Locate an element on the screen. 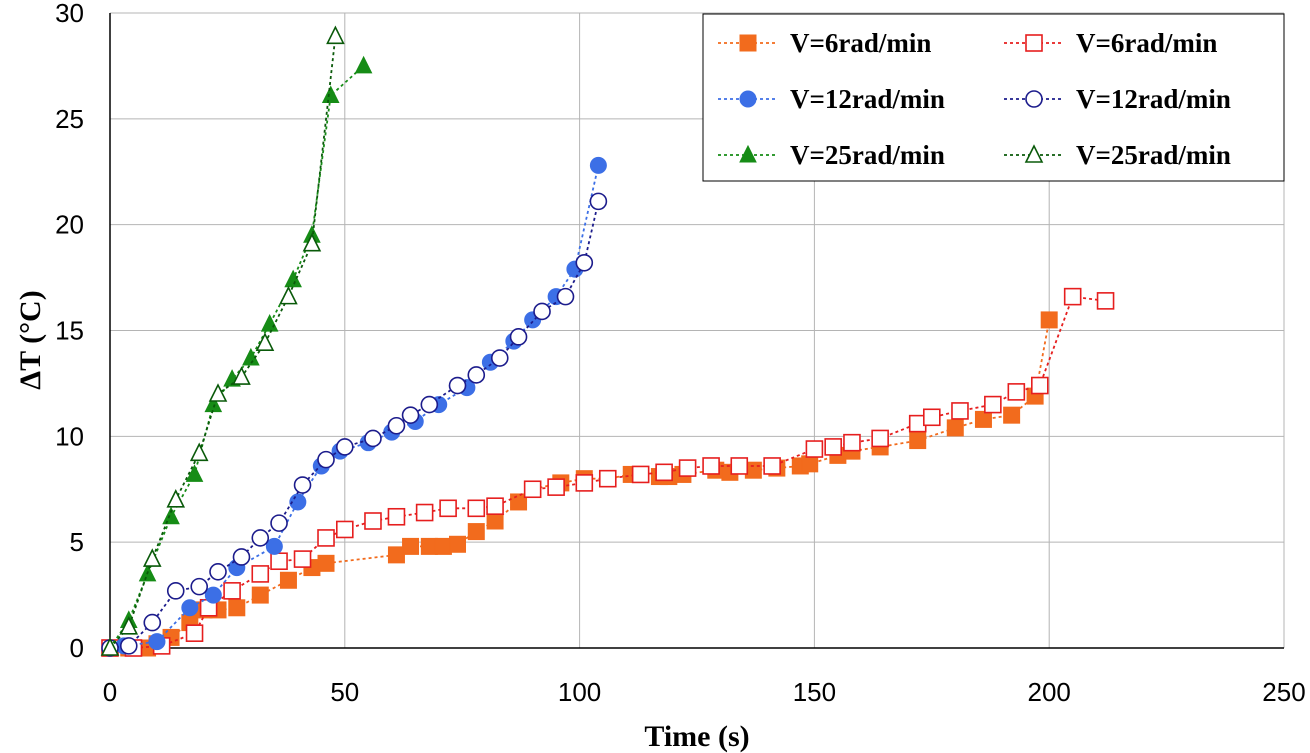 This screenshot has height=753, width=1310. legend-label: V=6rad/min is located at coordinates (1146, 43).